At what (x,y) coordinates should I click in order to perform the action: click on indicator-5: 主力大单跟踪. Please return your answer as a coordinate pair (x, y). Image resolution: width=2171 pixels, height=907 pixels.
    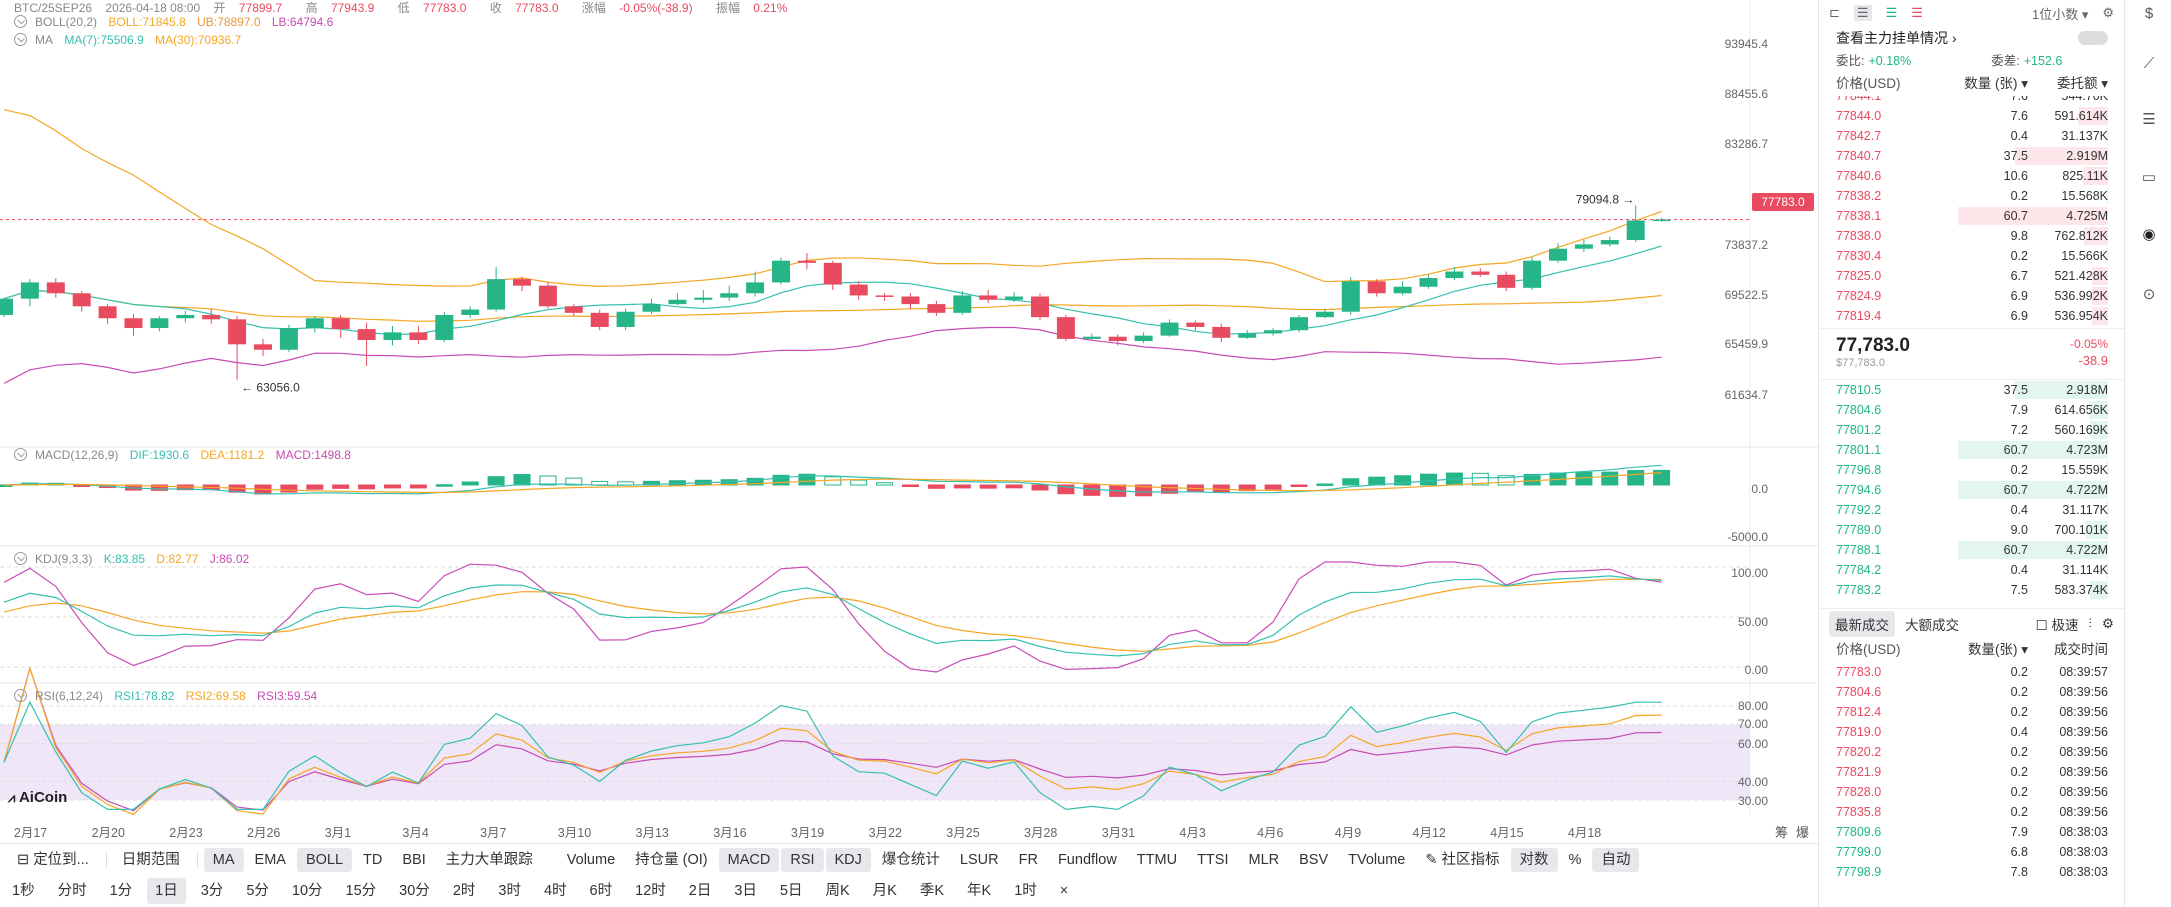
    Looking at the image, I should click on (489, 859).